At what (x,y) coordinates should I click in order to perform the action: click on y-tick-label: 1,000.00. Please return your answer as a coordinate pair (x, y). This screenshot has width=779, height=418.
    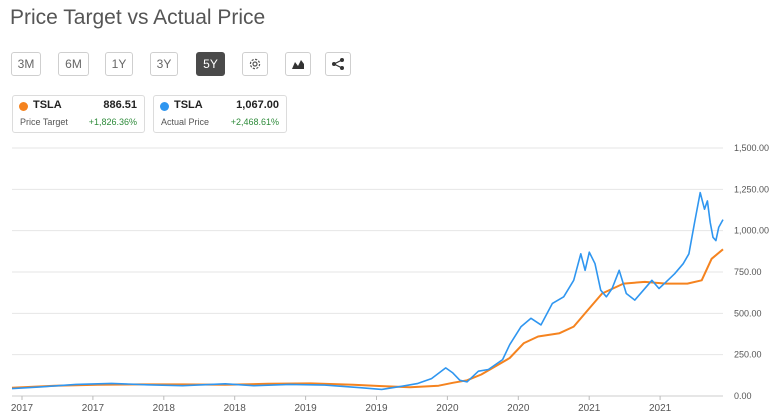
    Looking at the image, I should click on (751, 231).